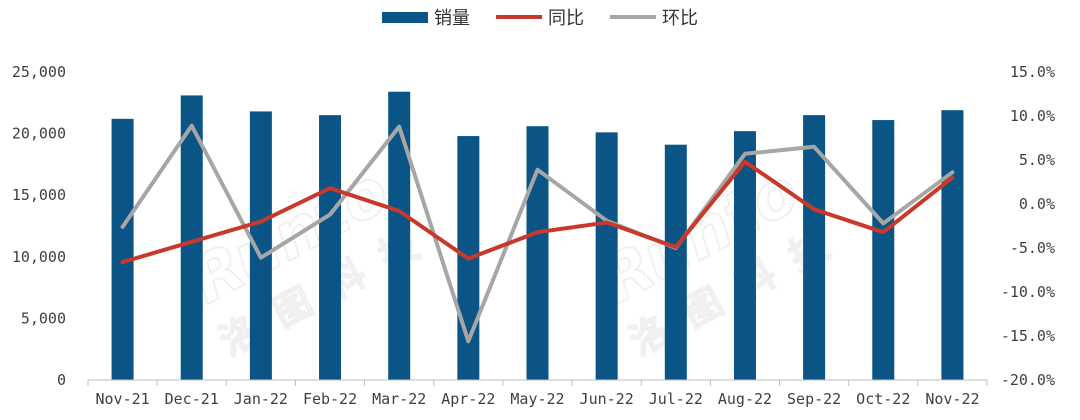  I want to click on legend-item-mom: 环比, so click(654, 17).